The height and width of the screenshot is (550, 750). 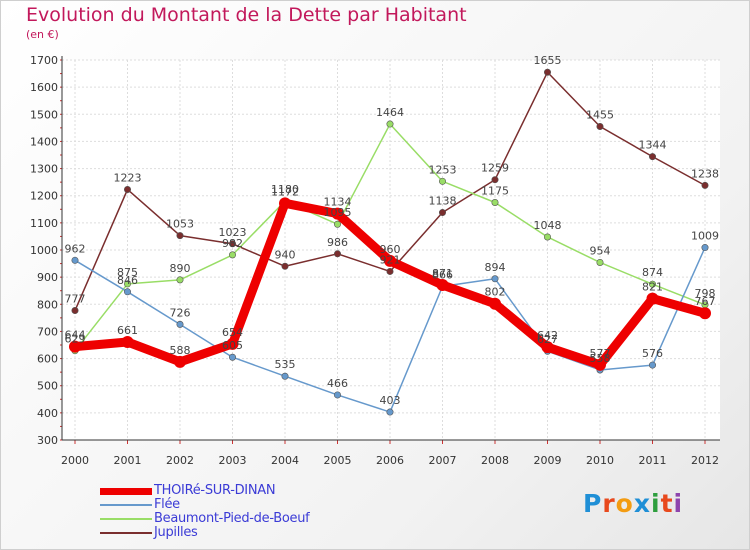 What do you see at coordinates (180, 268) in the screenshot?
I see `data-label: 890` at bounding box center [180, 268].